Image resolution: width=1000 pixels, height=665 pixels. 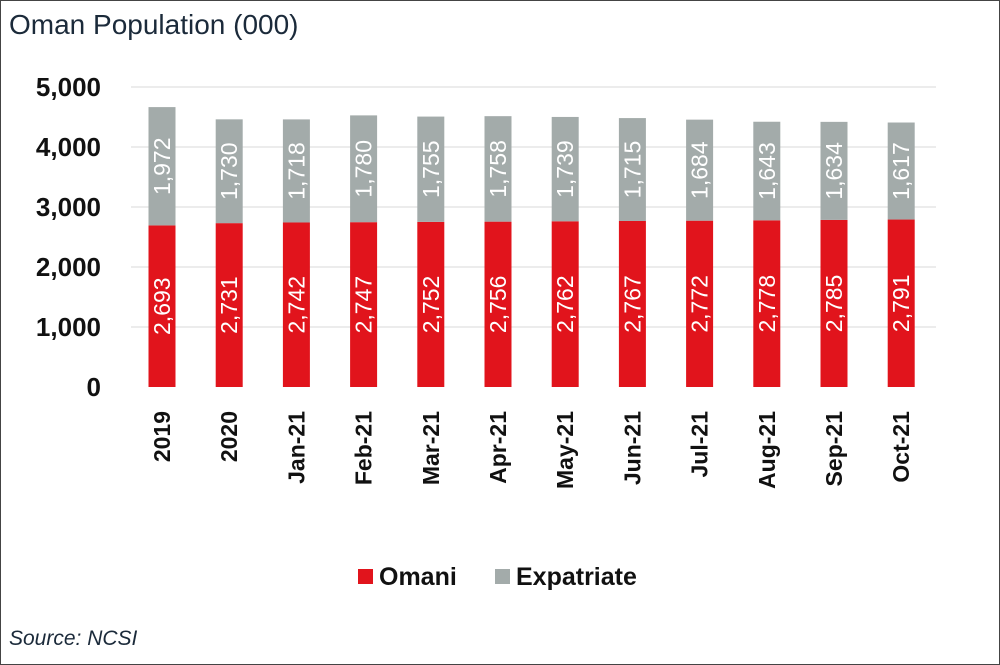 I want to click on value-label-expatriate: 1,684, so click(x=700, y=170).